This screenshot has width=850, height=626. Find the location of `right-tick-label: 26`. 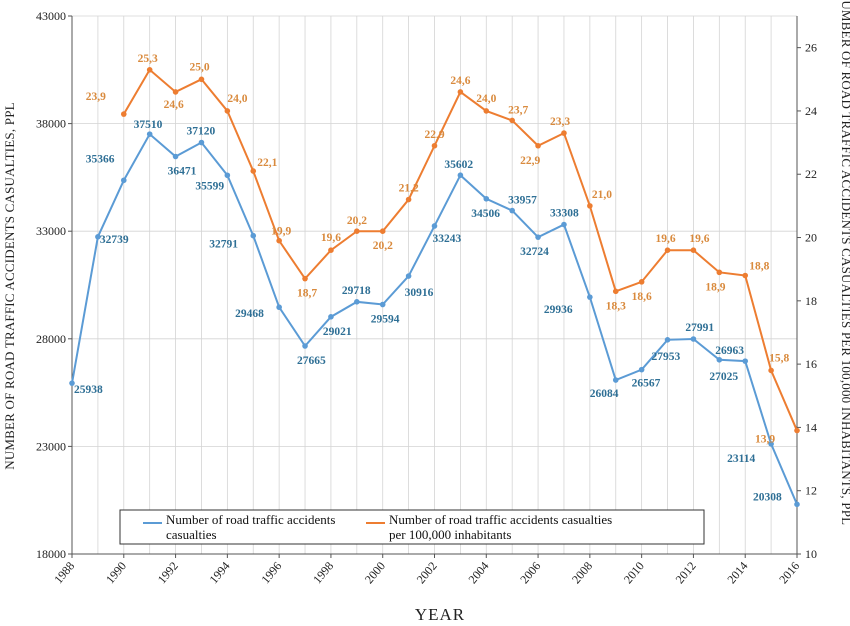

right-tick-label: 26 is located at coordinates (811, 48).